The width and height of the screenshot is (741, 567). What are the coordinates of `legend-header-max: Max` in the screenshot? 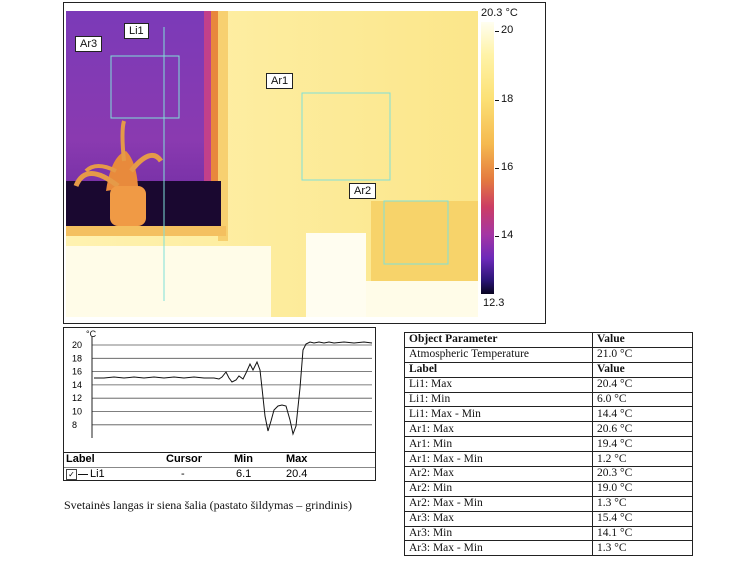 It's located at (297, 459).